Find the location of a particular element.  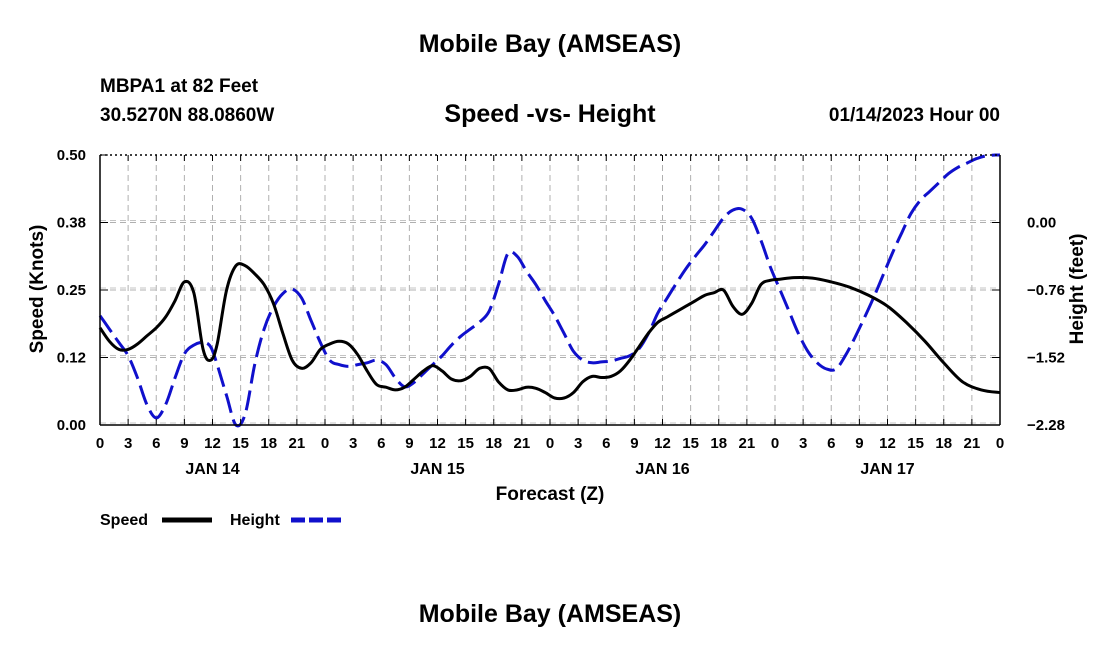

legend-speed-label: Speed is located at coordinates (124, 520).